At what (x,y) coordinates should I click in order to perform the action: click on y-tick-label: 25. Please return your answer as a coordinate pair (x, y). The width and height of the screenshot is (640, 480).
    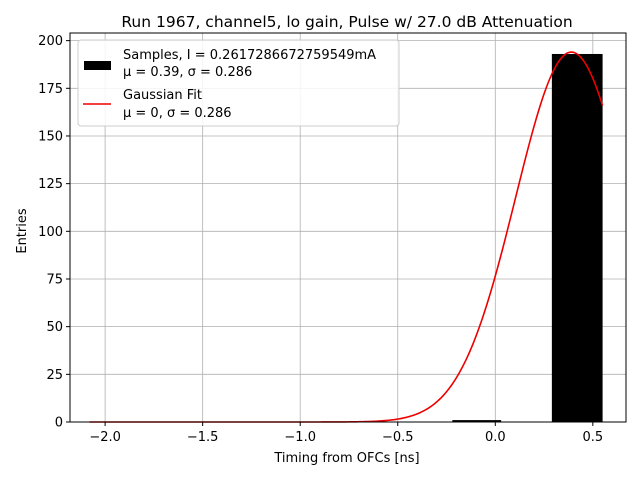
    Looking at the image, I should click on (54, 375).